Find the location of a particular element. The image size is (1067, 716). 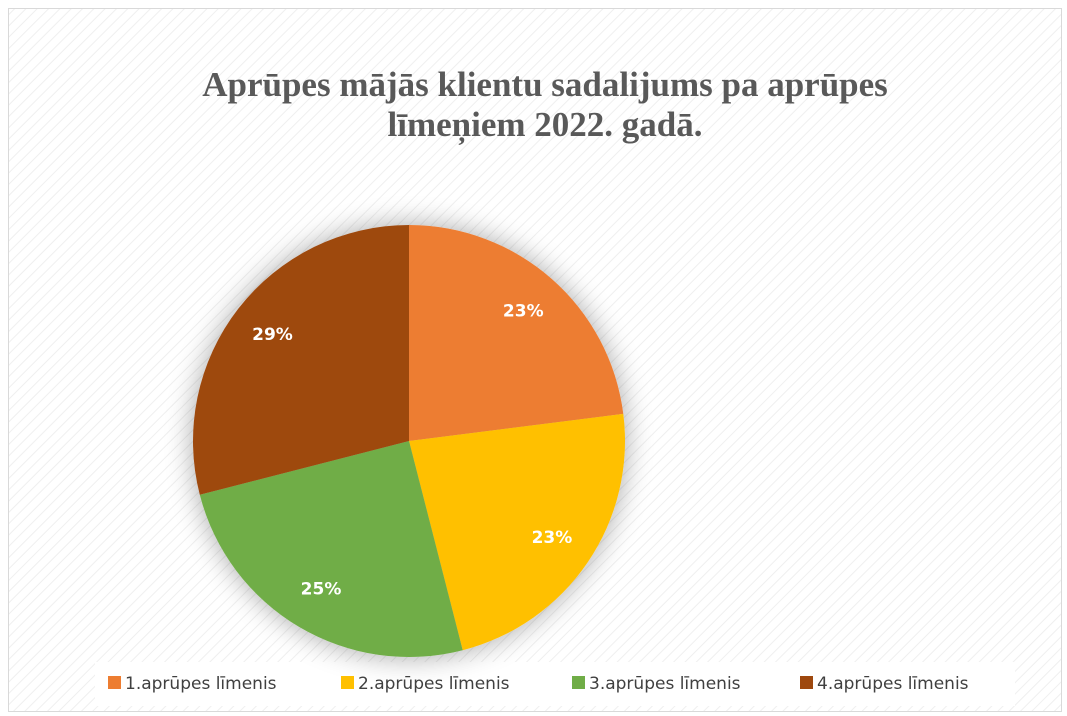

legend-label: 1.aprūpes līmenis is located at coordinates (201, 684).